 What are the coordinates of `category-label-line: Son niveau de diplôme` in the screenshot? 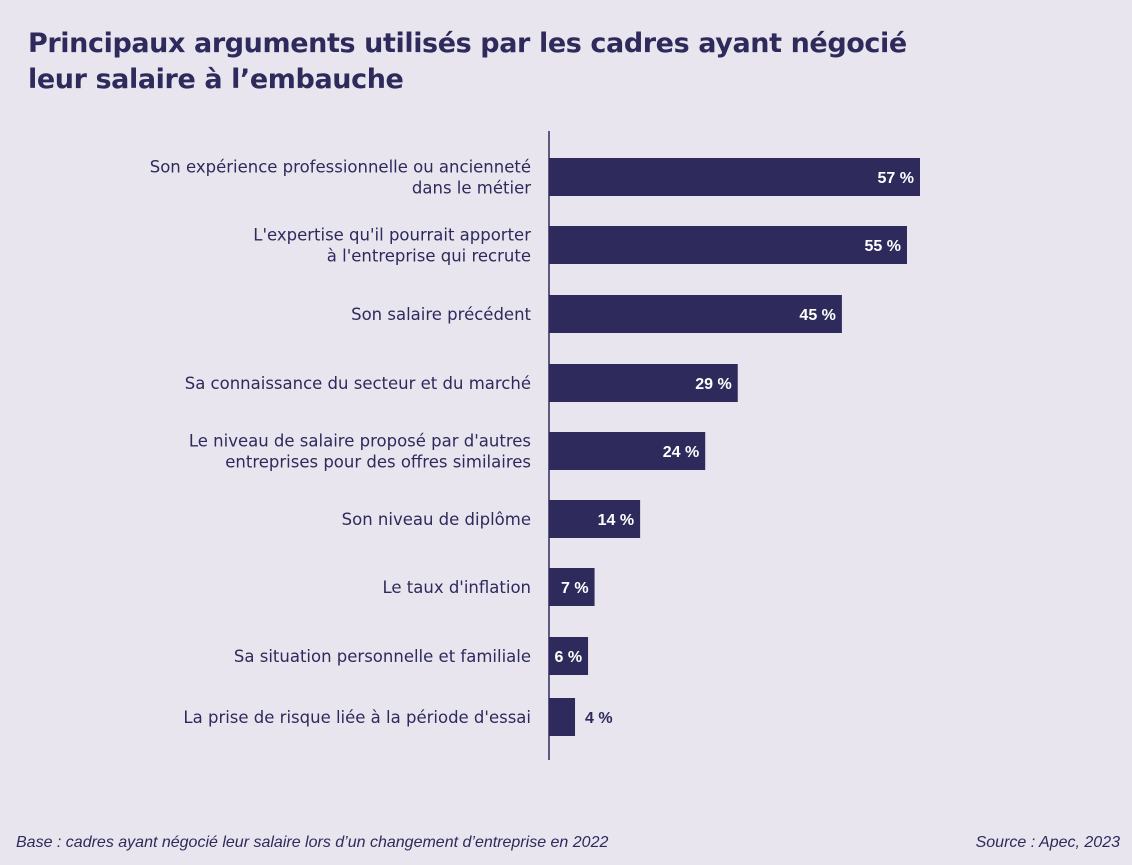 It's located at (436, 519).